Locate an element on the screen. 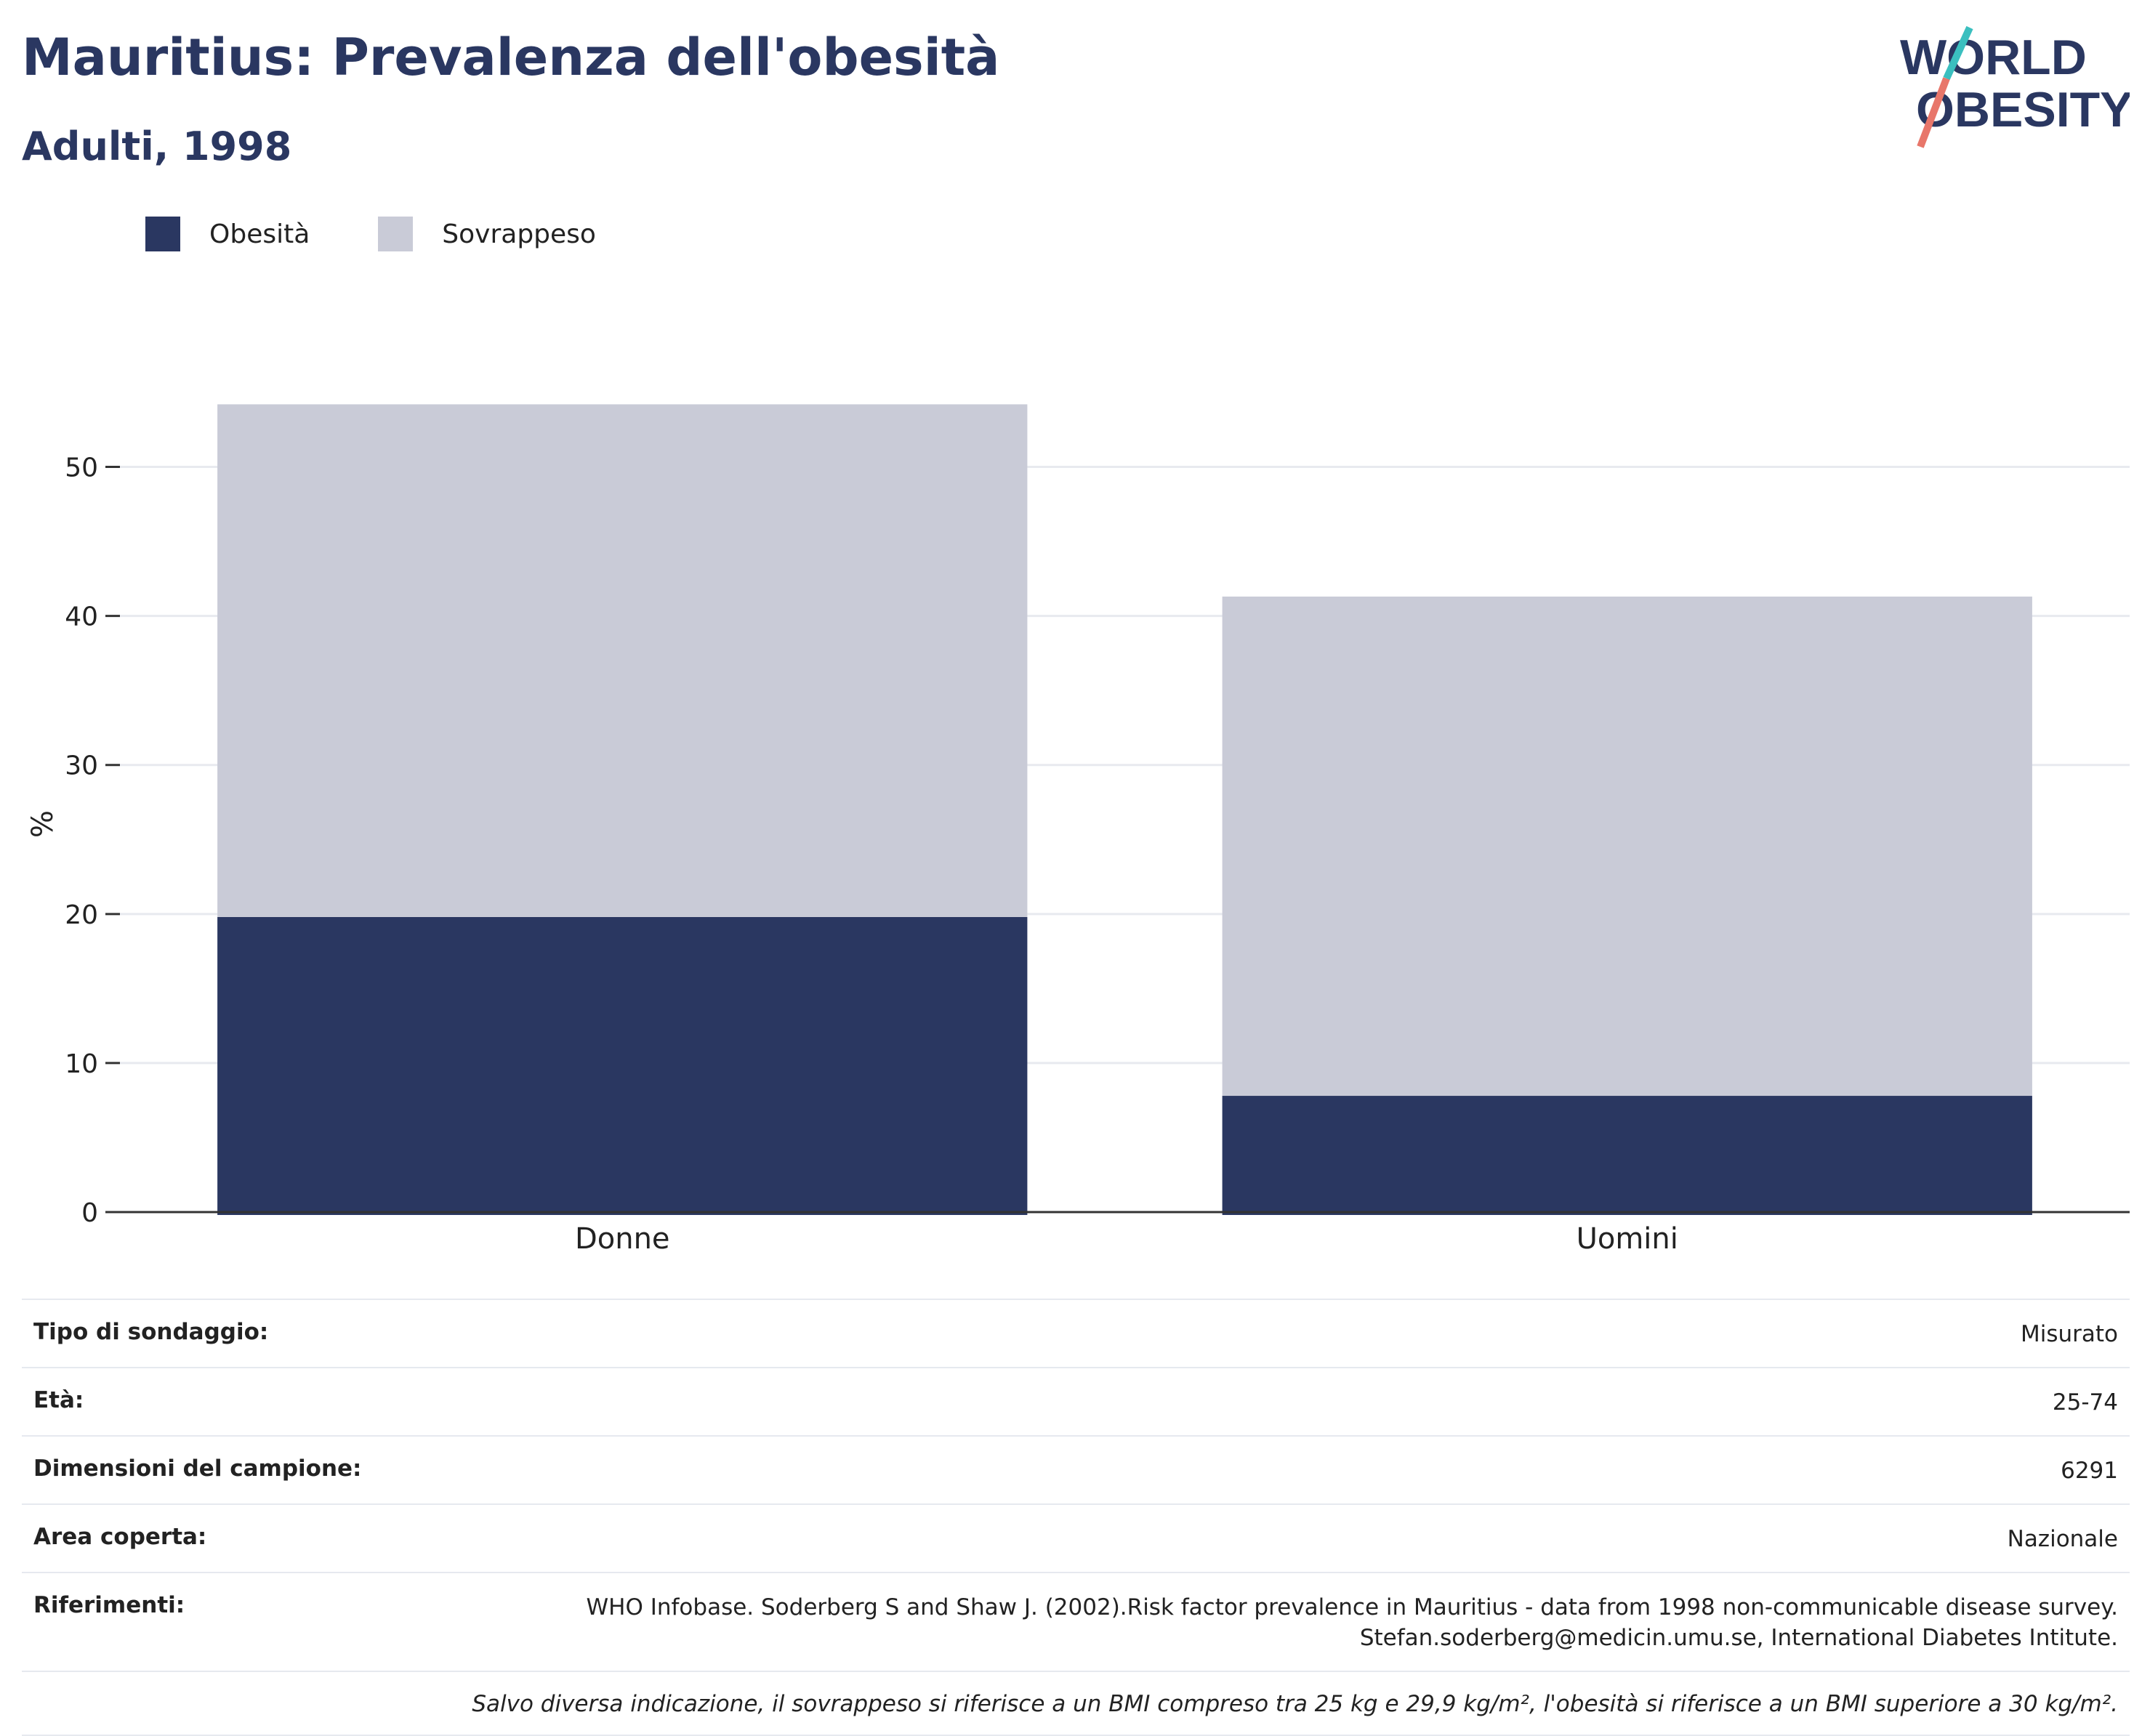 This screenshot has height=1736, width=2150. logo-slash-teal is located at coordinates (1958, 53).